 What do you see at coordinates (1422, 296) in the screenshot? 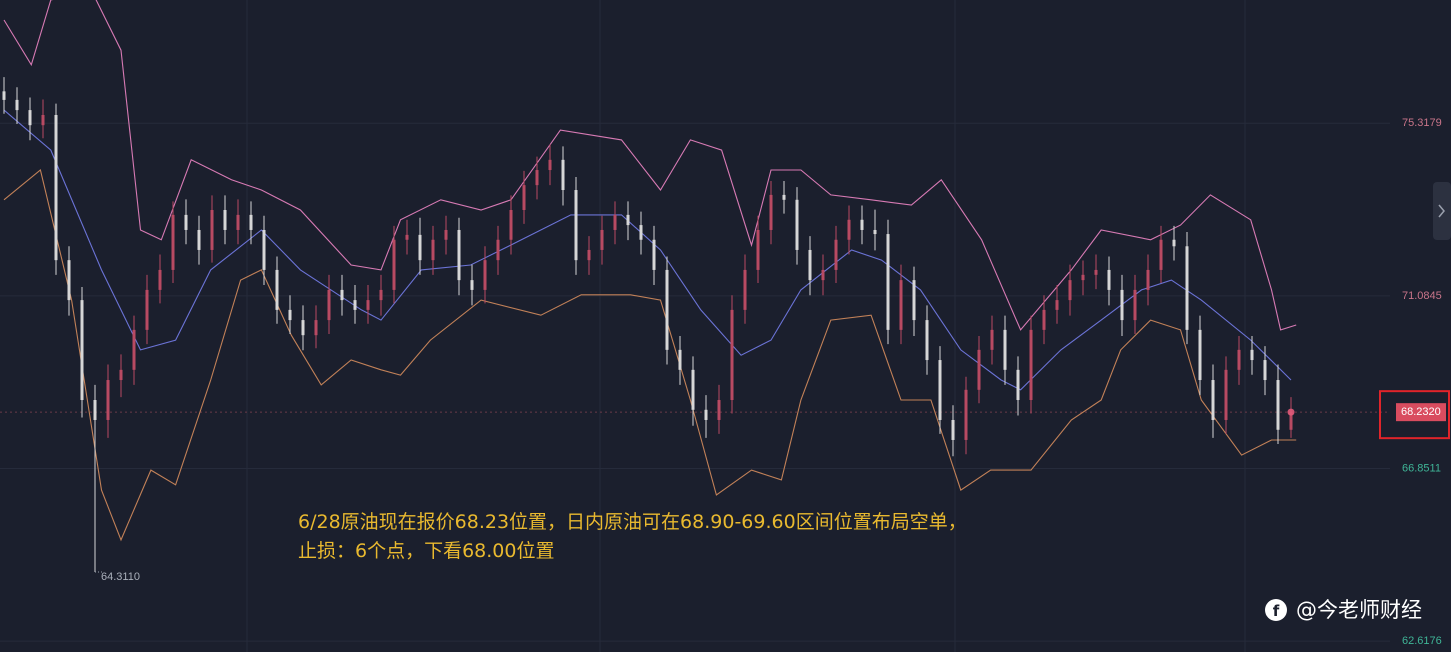
I see `y-tick-label: 71.0845` at bounding box center [1422, 296].